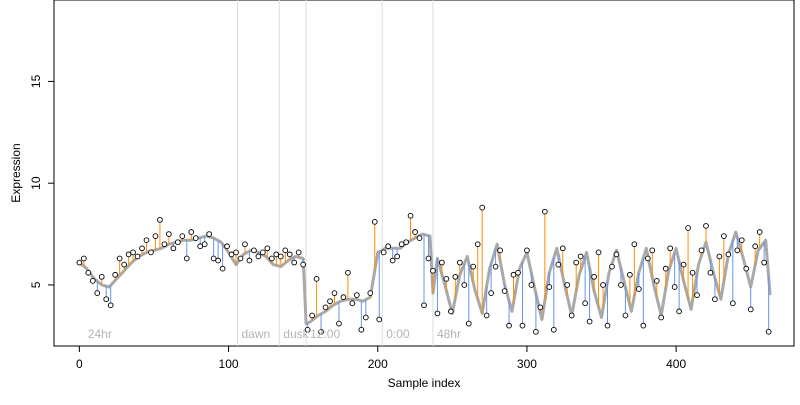  What do you see at coordinates (256, 334) in the screenshot?
I see `annotation-label-1: dawn` at bounding box center [256, 334].